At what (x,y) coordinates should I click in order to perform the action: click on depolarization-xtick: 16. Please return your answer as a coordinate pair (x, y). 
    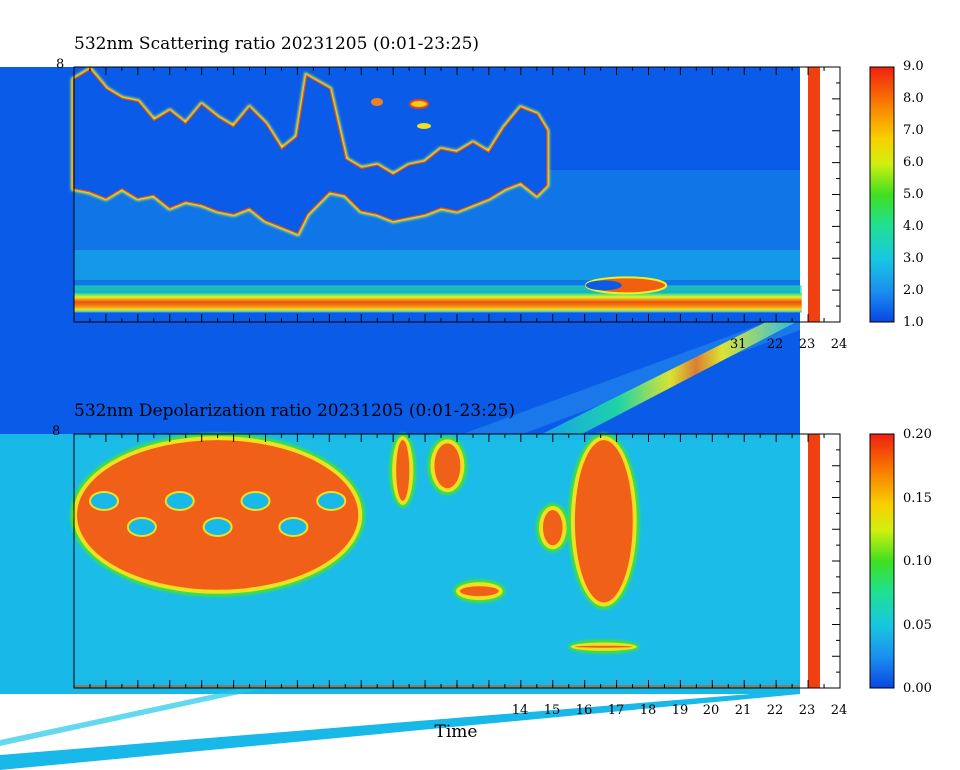
    Looking at the image, I should click on (584, 710).